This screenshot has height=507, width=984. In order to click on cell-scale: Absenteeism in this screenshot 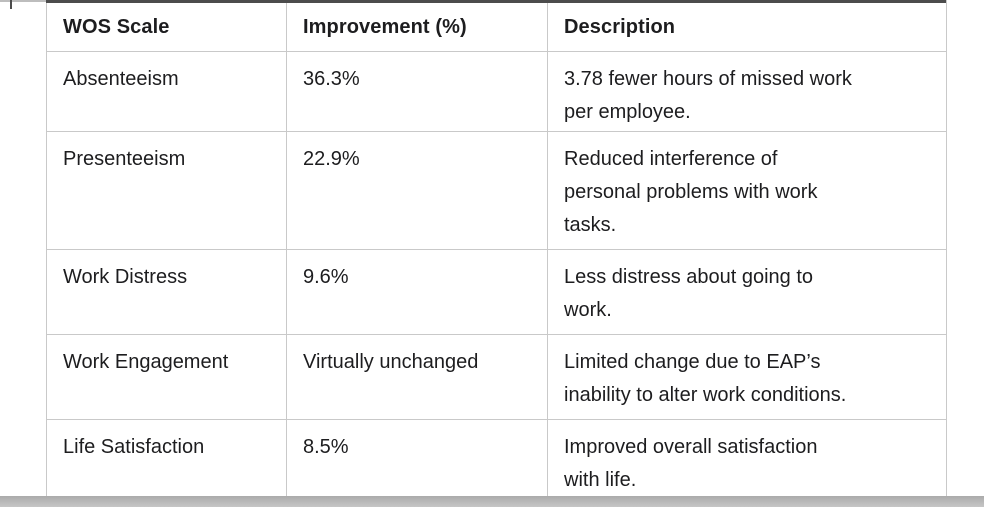, I will do `click(166, 91)`.